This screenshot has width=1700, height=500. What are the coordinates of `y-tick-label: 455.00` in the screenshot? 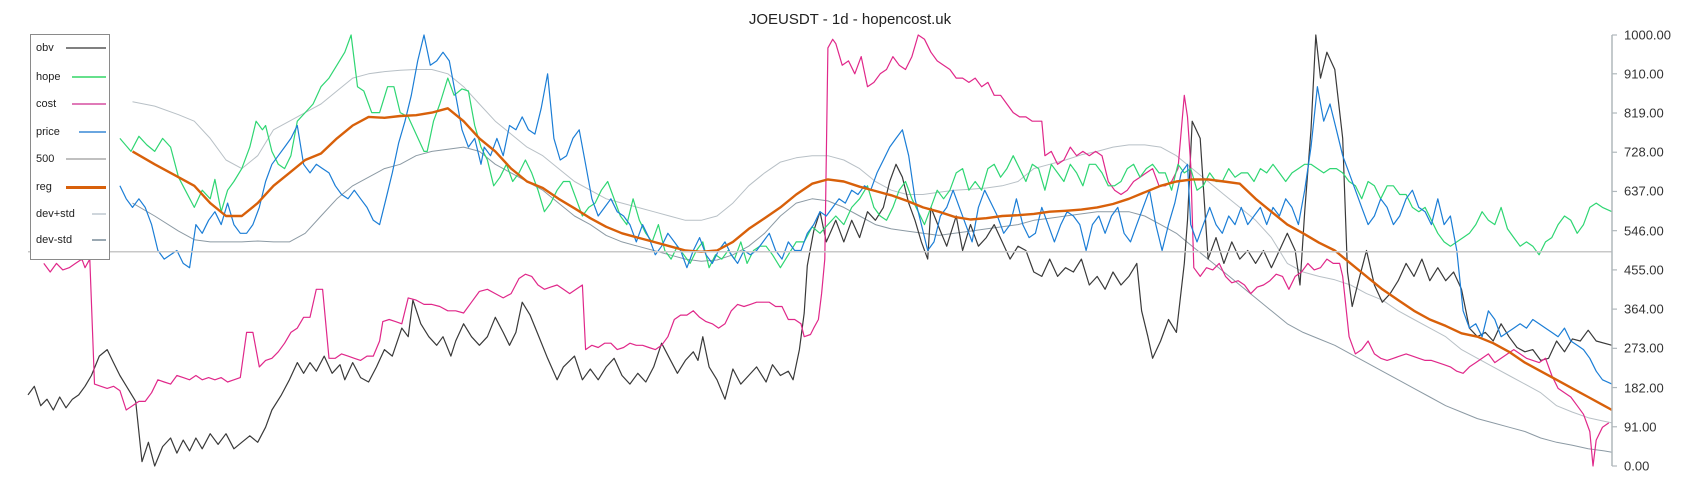 It's located at (1644, 270).